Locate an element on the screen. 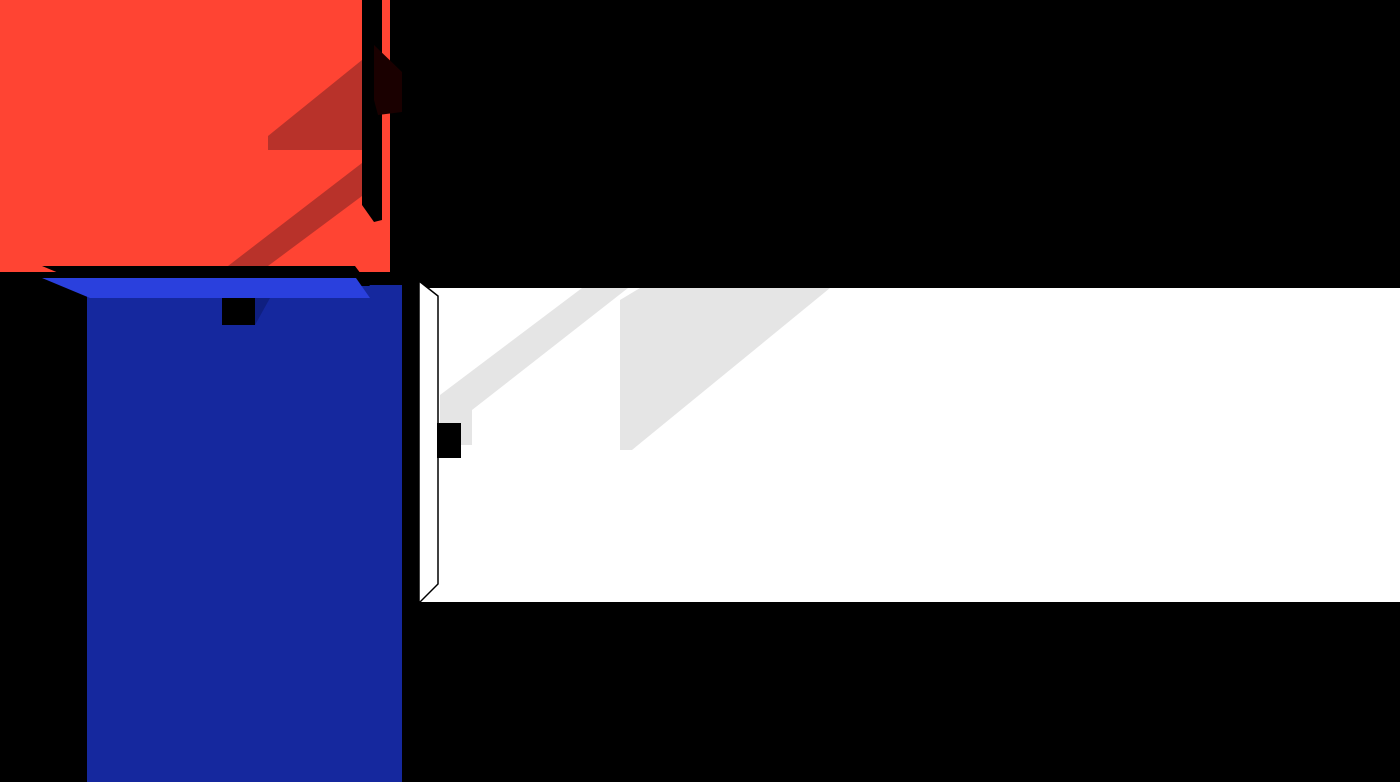 The image size is (1400, 782). blue-plank is located at coordinates (206, 288).